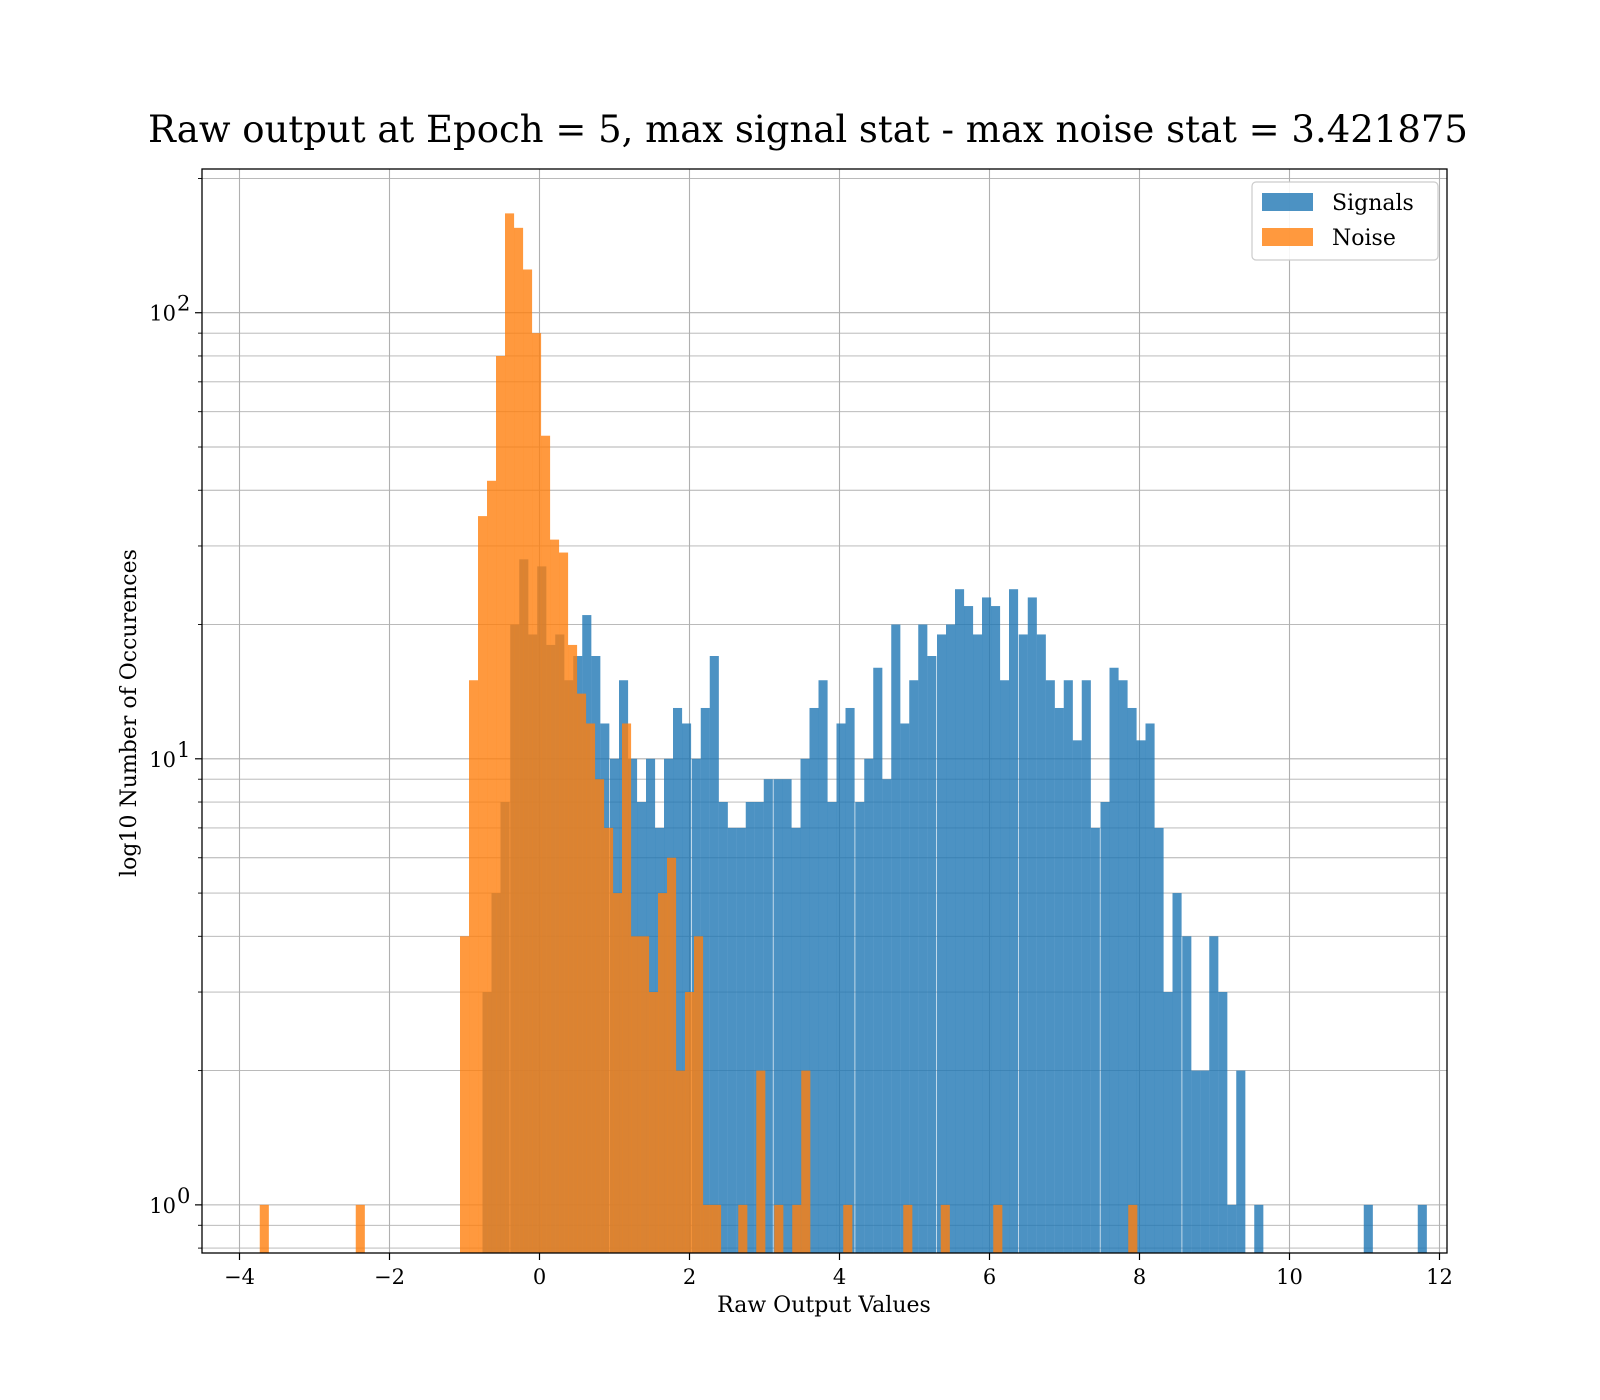 This screenshot has width=1600, height=1400. What do you see at coordinates (539, 1277) in the screenshot?
I see `x-tick-label: 0` at bounding box center [539, 1277].